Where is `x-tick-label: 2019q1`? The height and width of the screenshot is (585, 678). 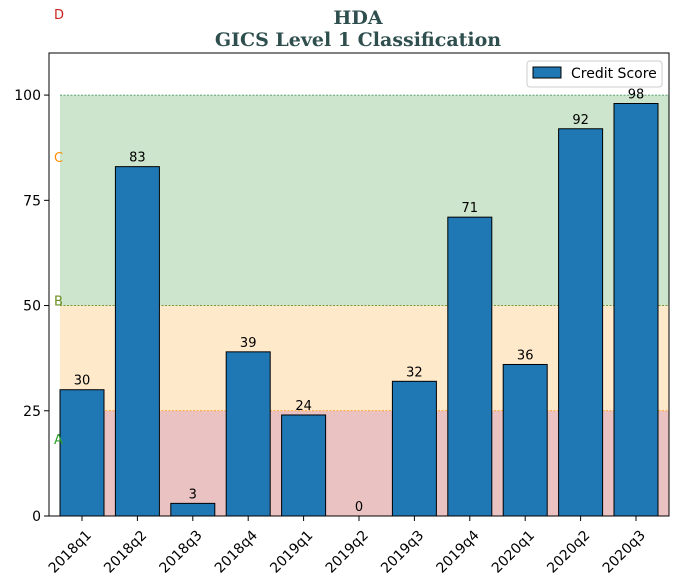
x-tick-label: 2019q1 is located at coordinates (291, 552).